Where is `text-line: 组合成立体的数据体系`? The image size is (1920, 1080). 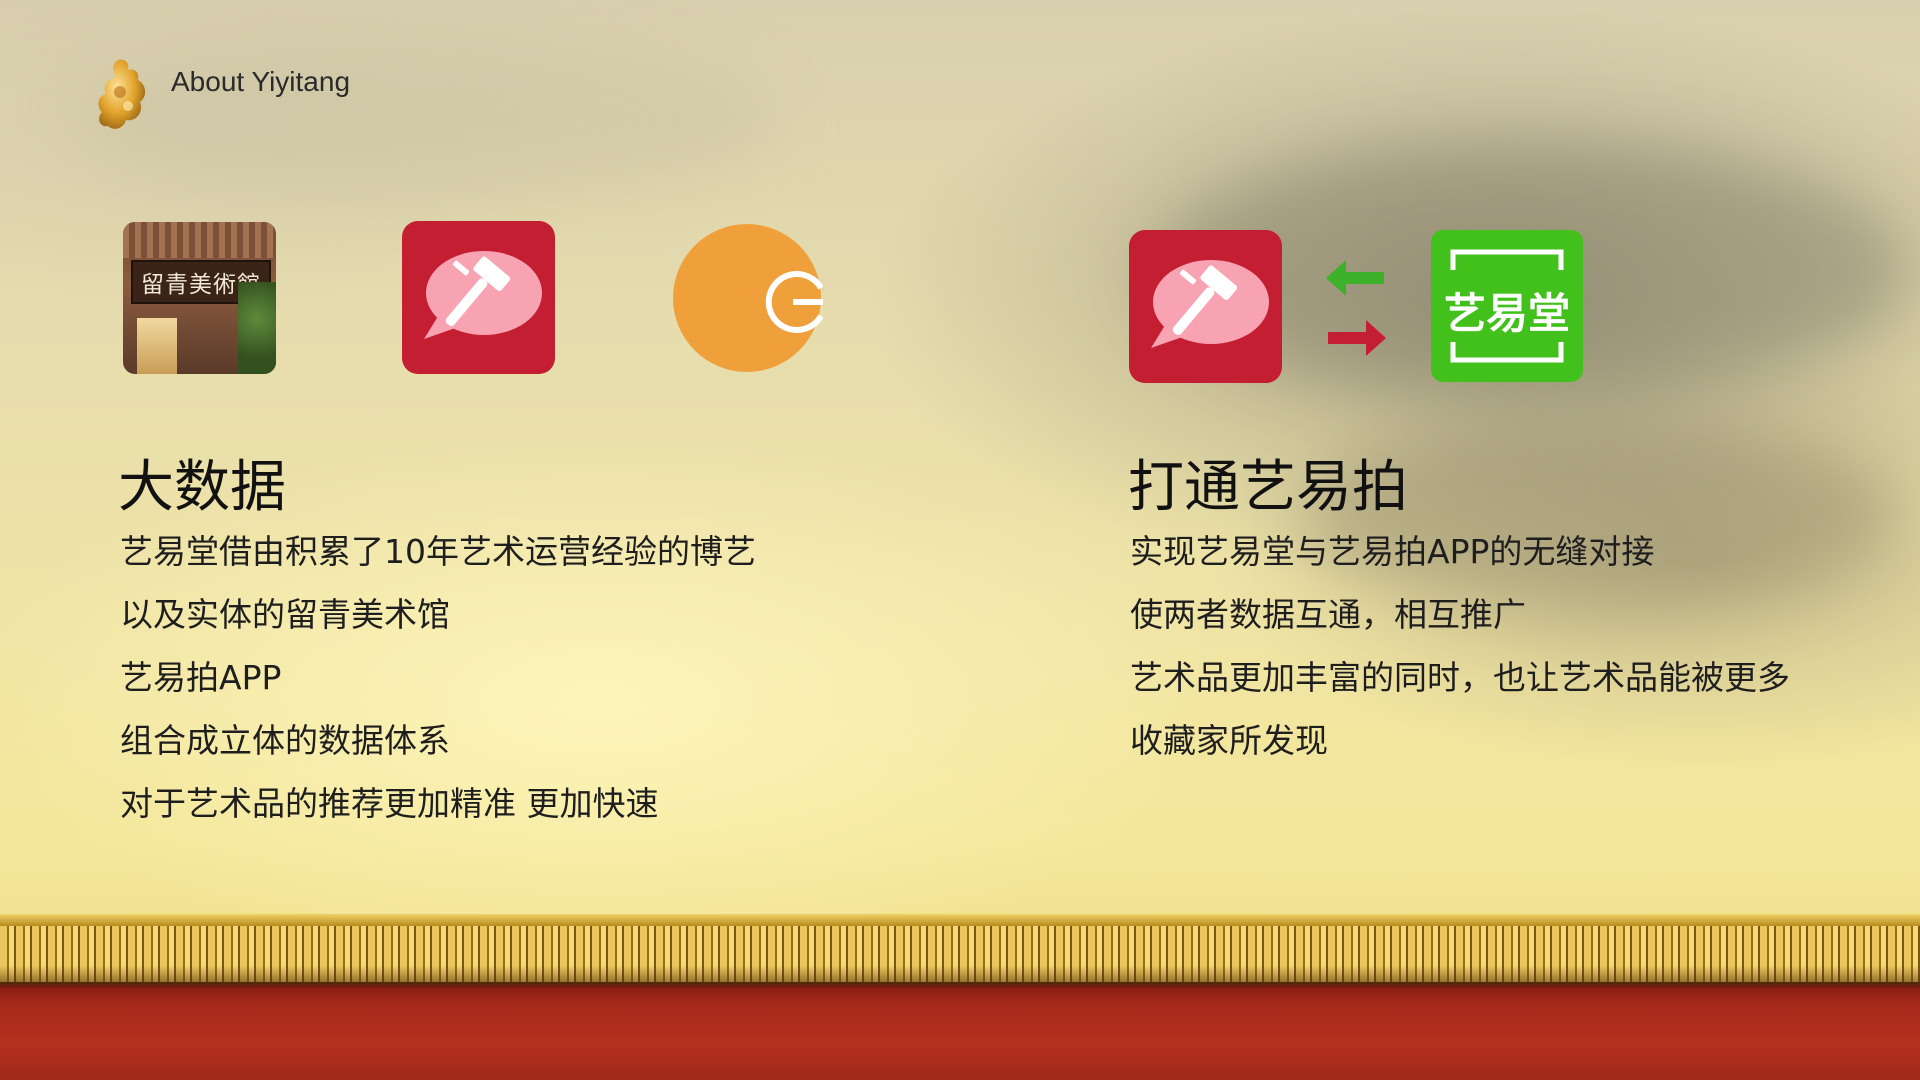
text-line: 组合成立体的数据体系 is located at coordinates (285, 740).